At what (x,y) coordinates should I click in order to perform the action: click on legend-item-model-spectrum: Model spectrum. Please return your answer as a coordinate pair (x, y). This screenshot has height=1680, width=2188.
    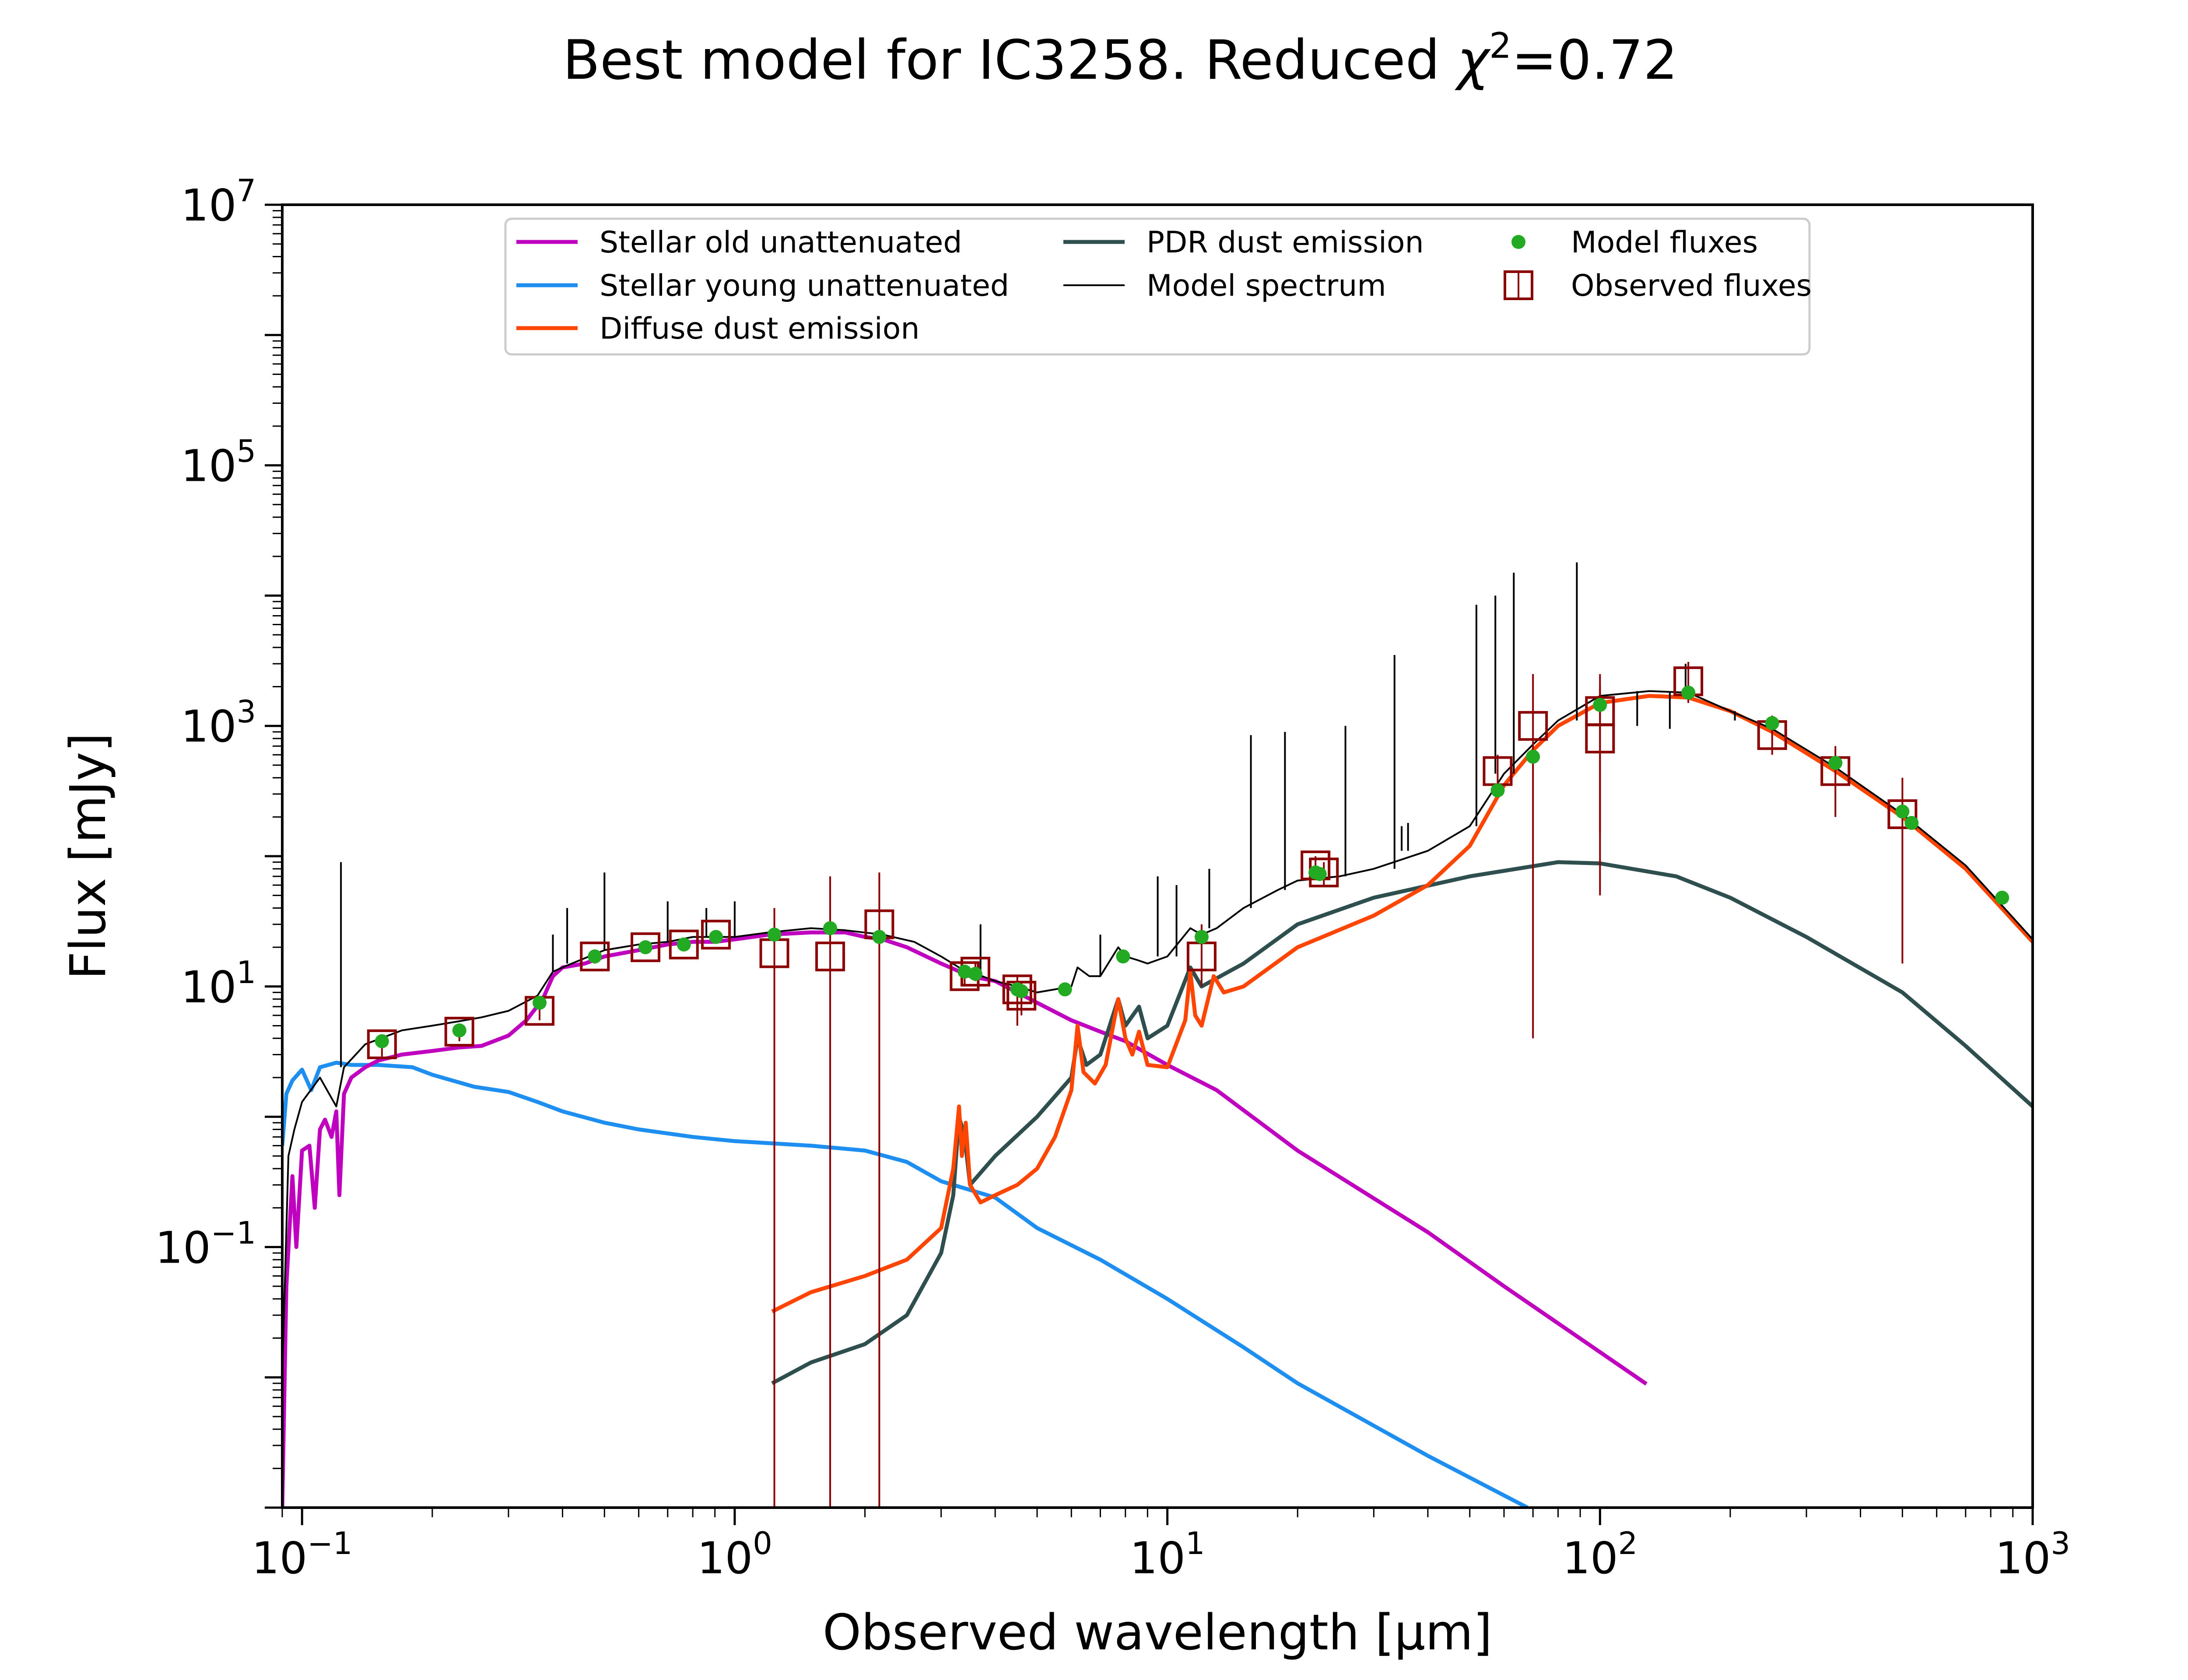
    Looking at the image, I should click on (1225, 286).